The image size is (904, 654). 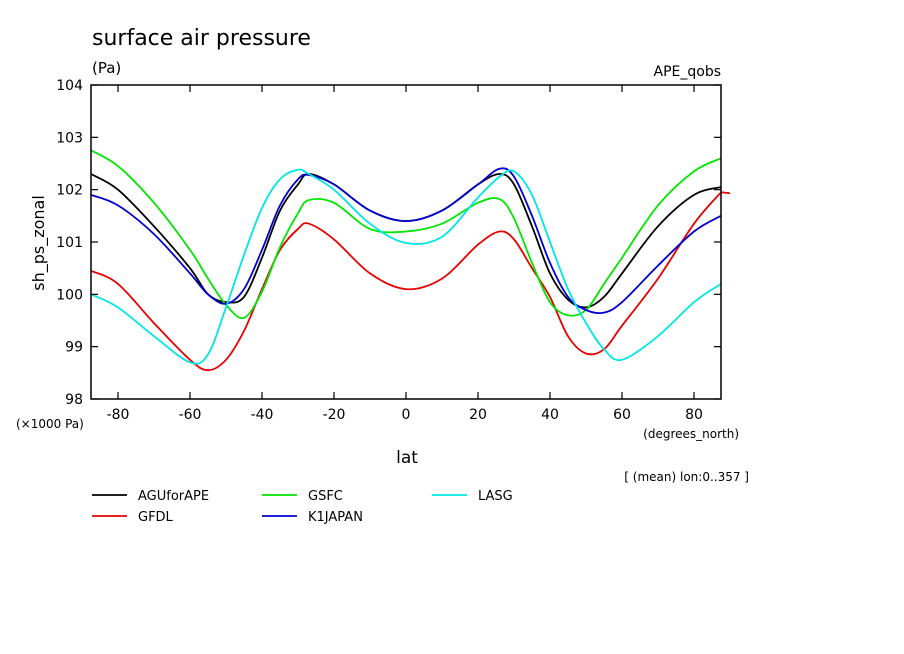 What do you see at coordinates (69, 138) in the screenshot?
I see `y-tick-label: 103` at bounding box center [69, 138].